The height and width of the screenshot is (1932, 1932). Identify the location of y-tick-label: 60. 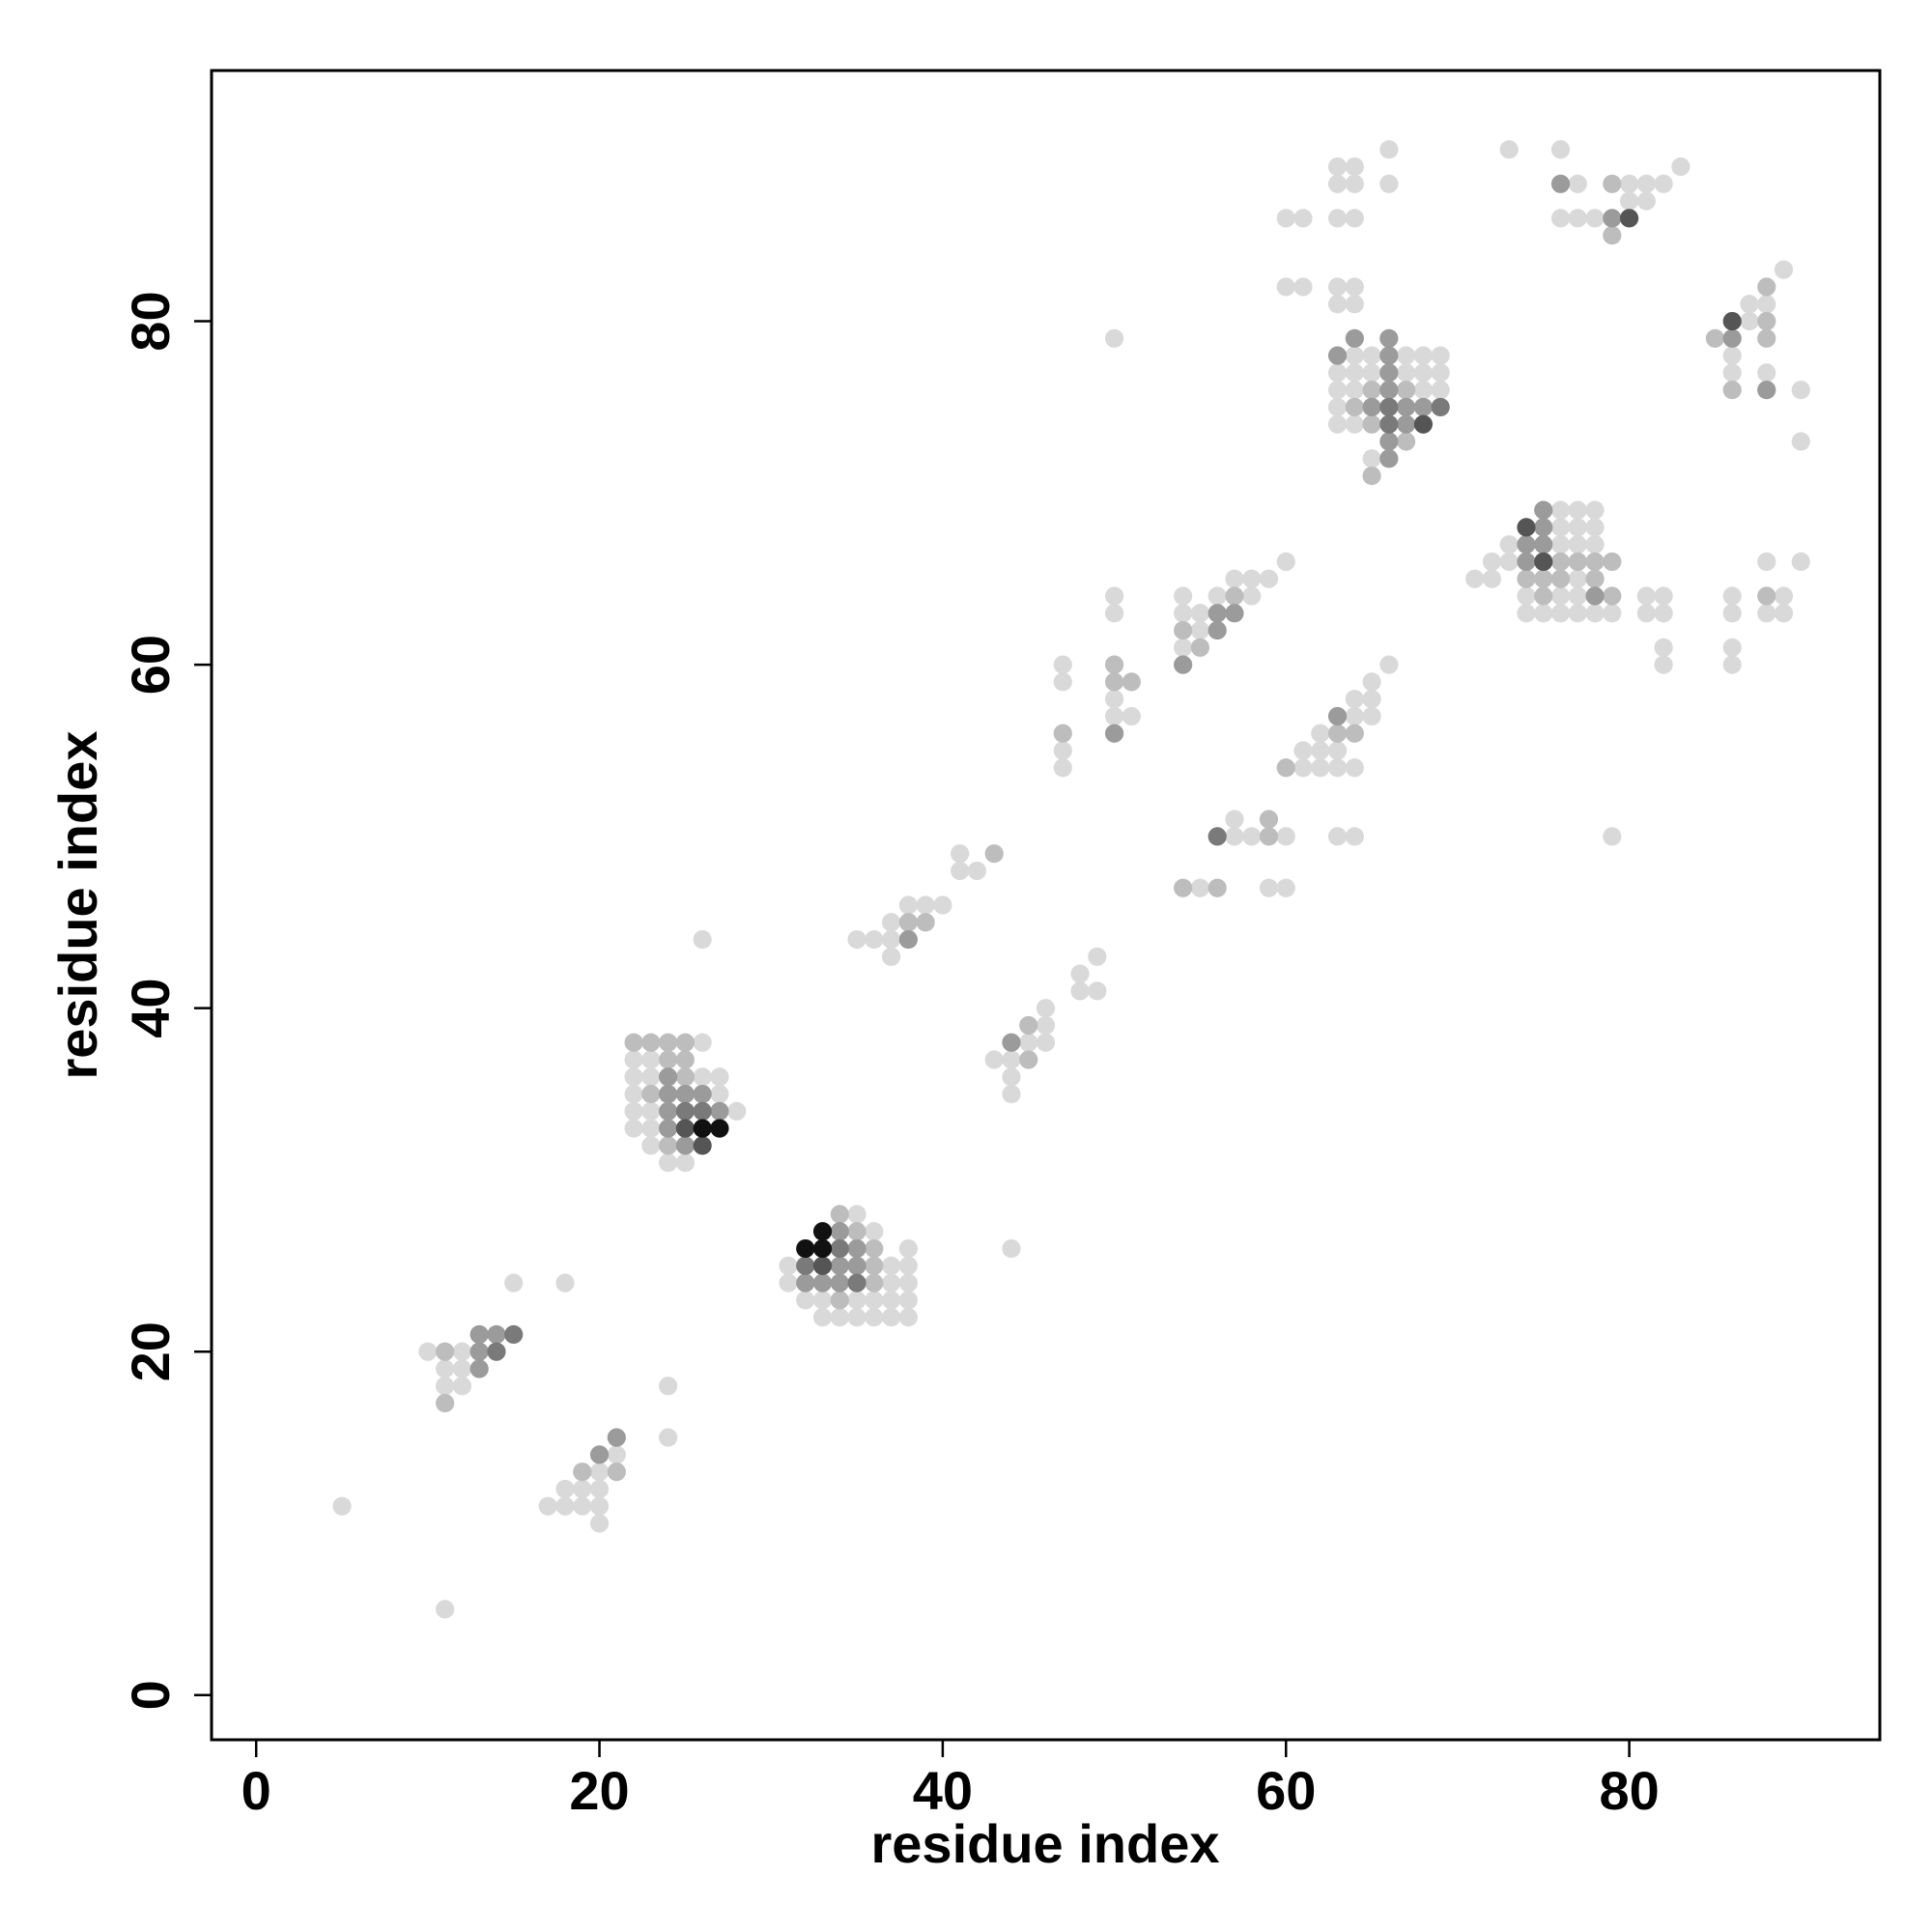
(150, 665).